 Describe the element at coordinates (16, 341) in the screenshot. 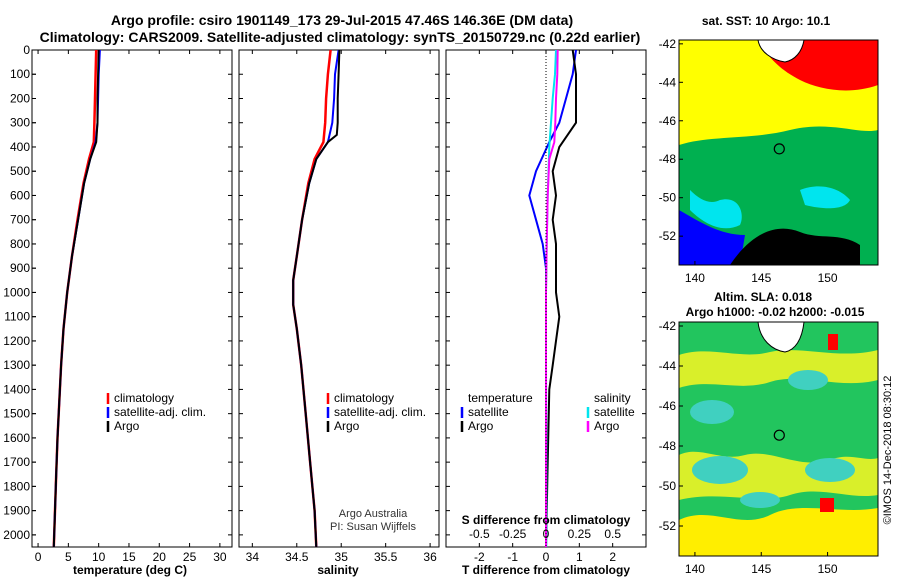

I see `depth-tick-label: 1200` at that location.